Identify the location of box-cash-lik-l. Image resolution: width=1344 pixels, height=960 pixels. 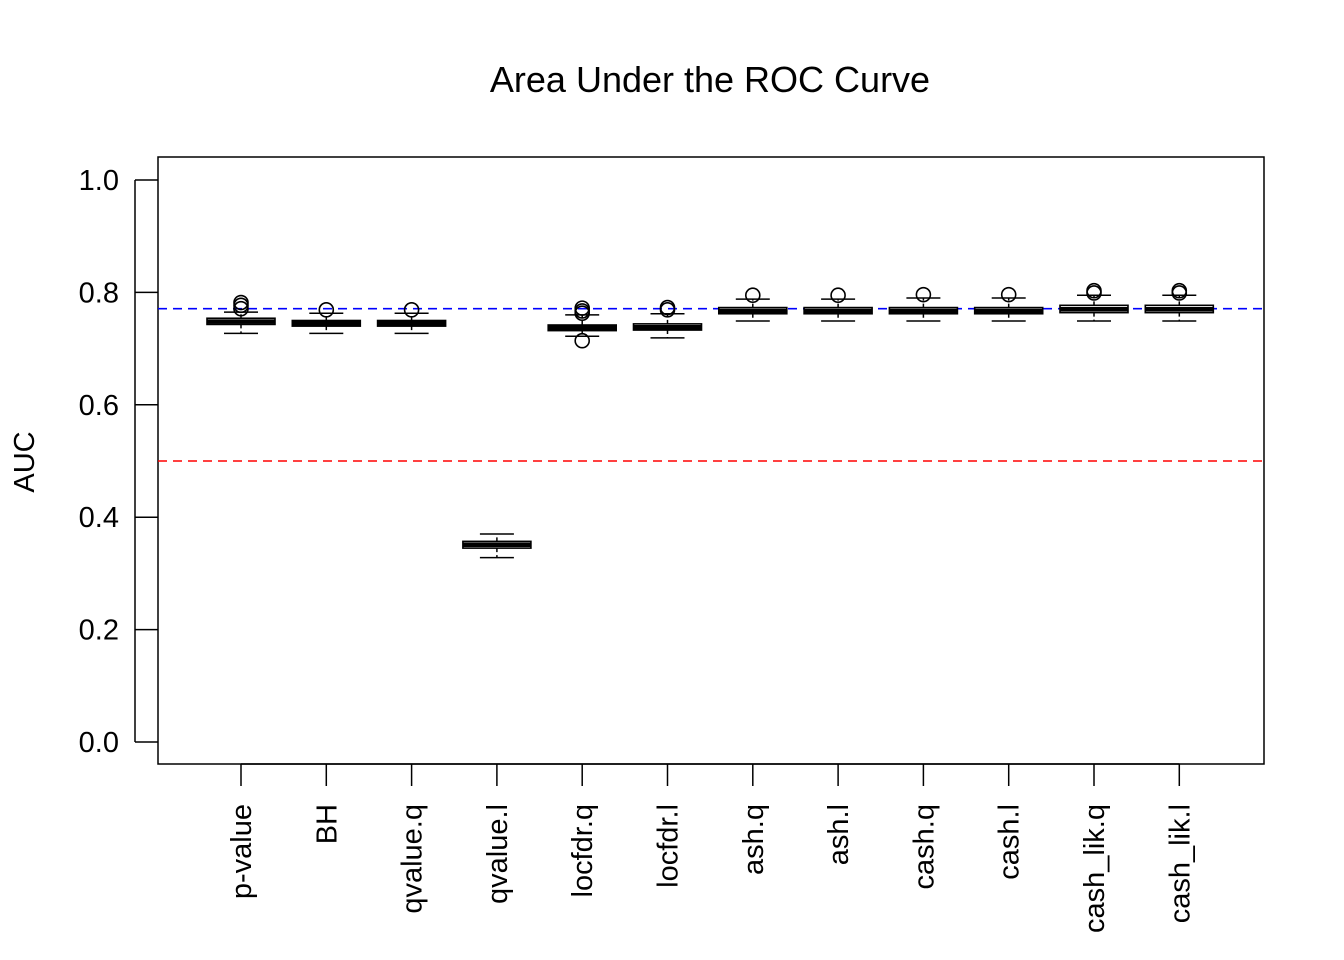
(1179, 302).